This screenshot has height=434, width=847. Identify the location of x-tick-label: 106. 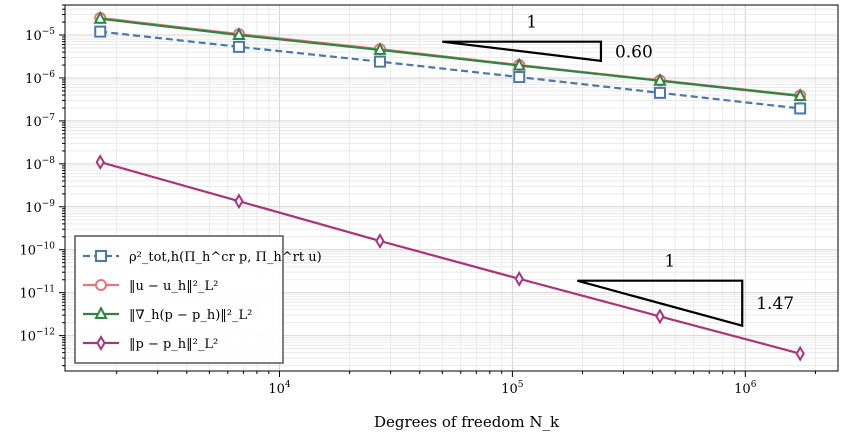
(745, 388).